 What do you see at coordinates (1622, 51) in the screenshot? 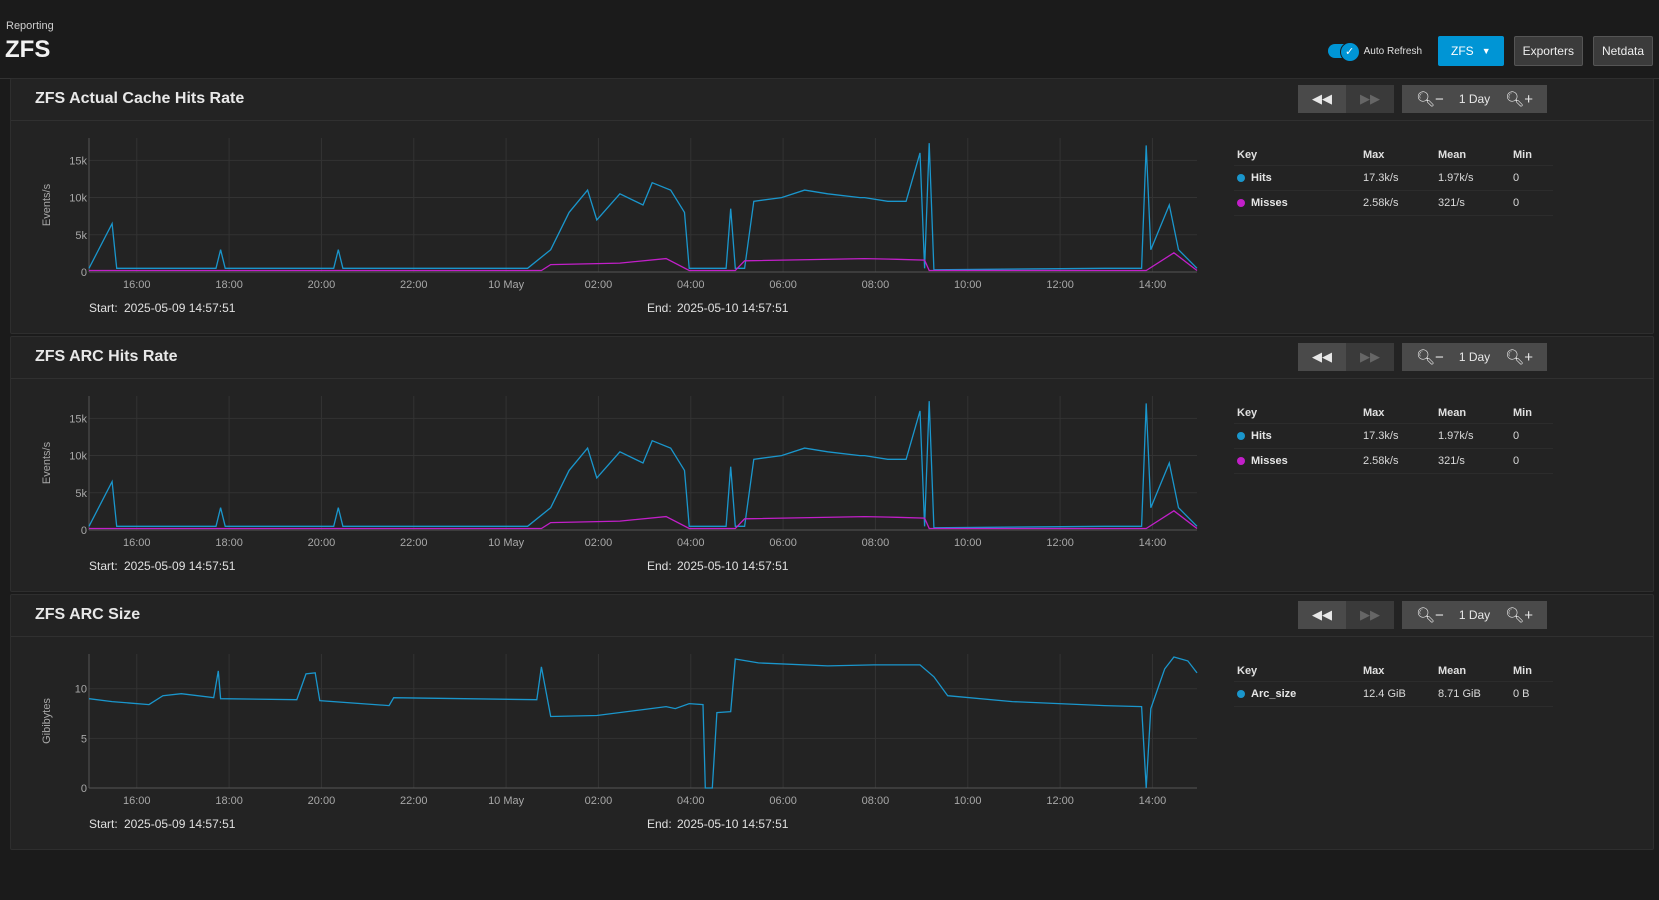
I see `netdata-button: Netdata` at bounding box center [1622, 51].